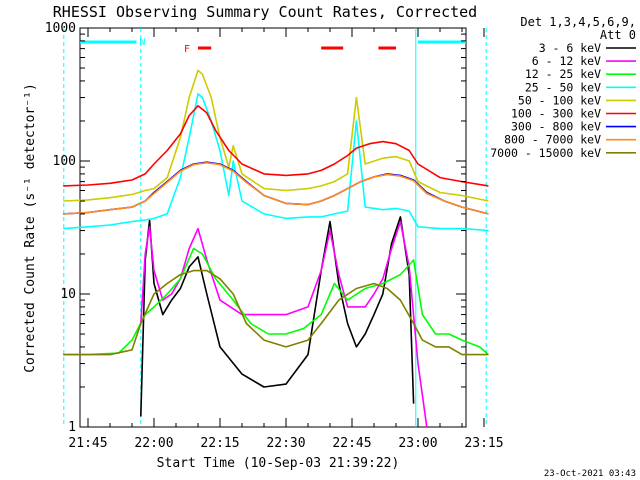  Describe the element at coordinates (72, 427) in the screenshot. I see `y-tick-label-0: 1` at that location.